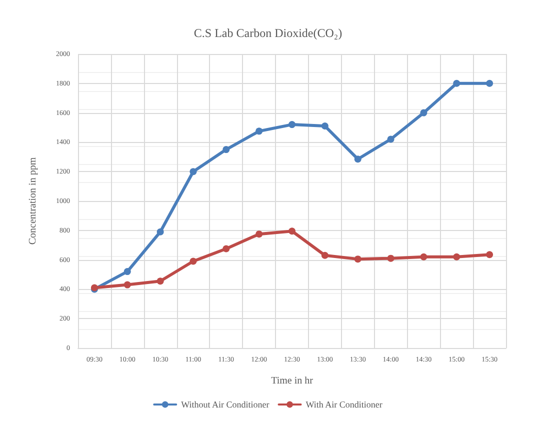 This screenshot has width=538, height=430. What do you see at coordinates (225, 405) in the screenshot?
I see `legend-label: Without Air Conditioner` at bounding box center [225, 405].